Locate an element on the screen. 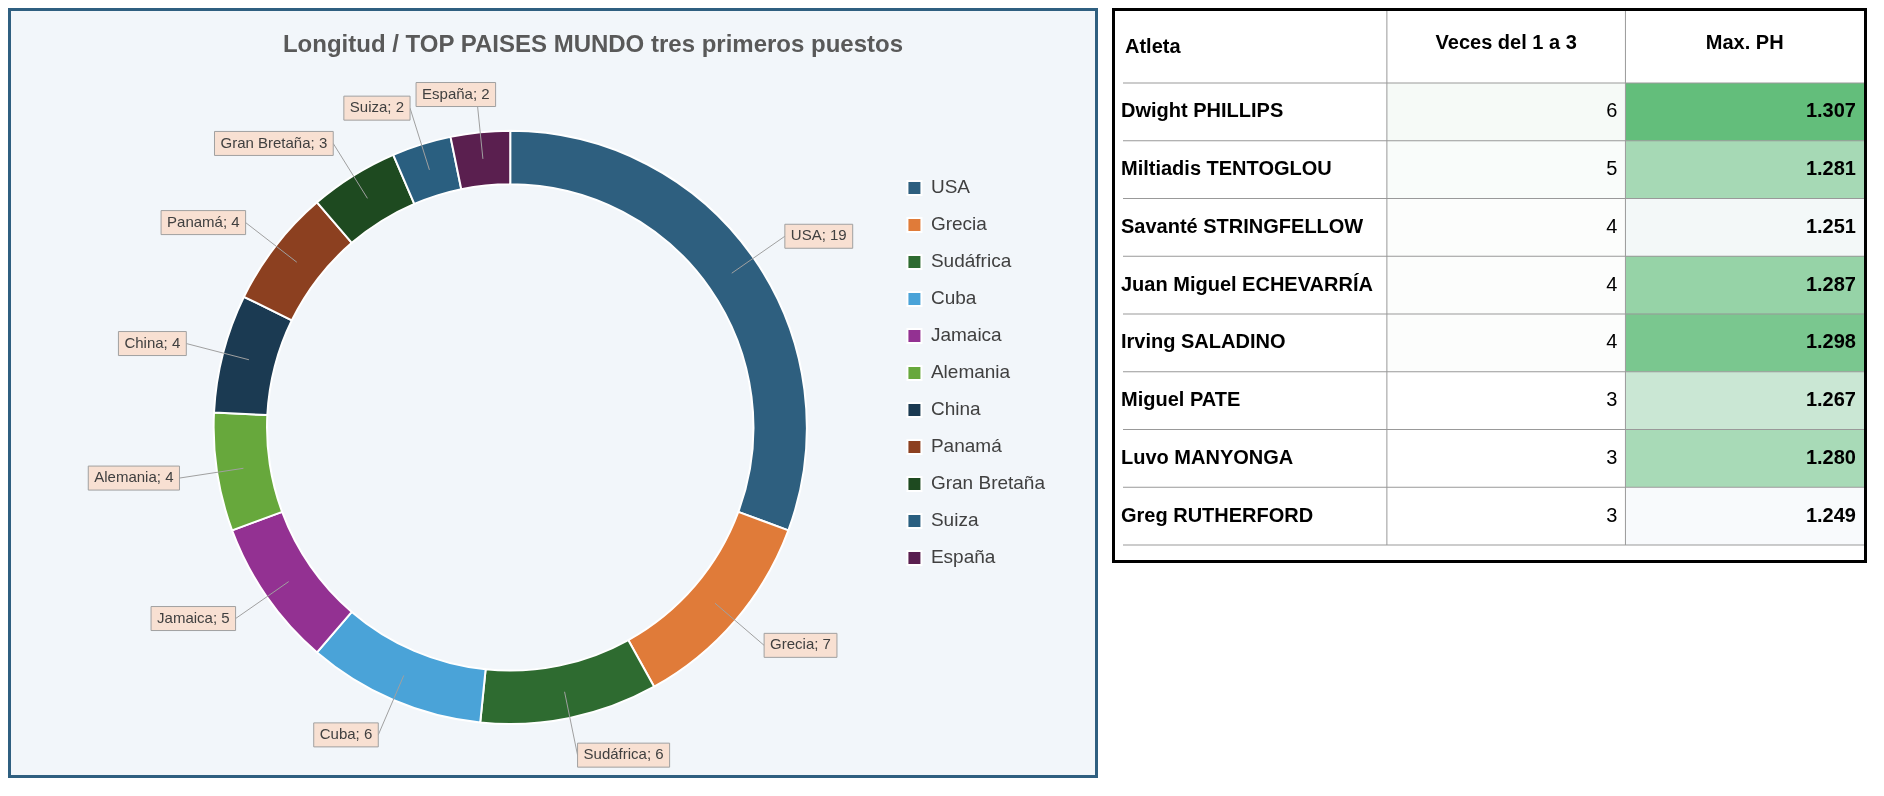  data-label: 1.307 is located at coordinates (1830, 110).